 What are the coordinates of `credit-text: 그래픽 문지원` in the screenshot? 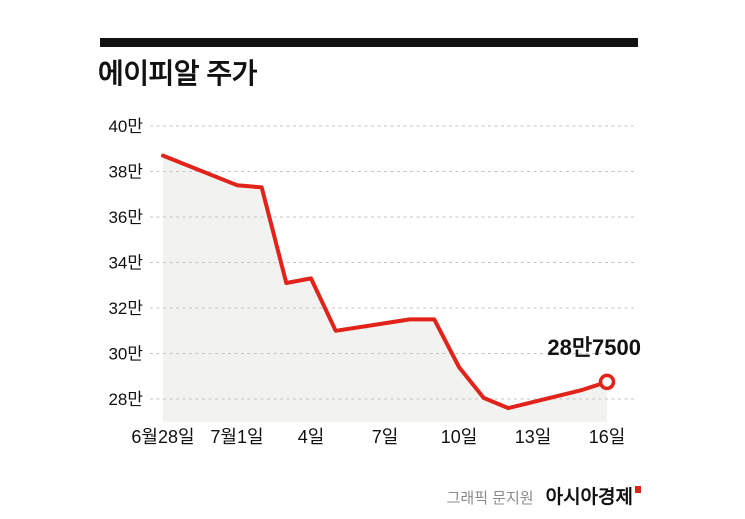 It's located at (490, 498).